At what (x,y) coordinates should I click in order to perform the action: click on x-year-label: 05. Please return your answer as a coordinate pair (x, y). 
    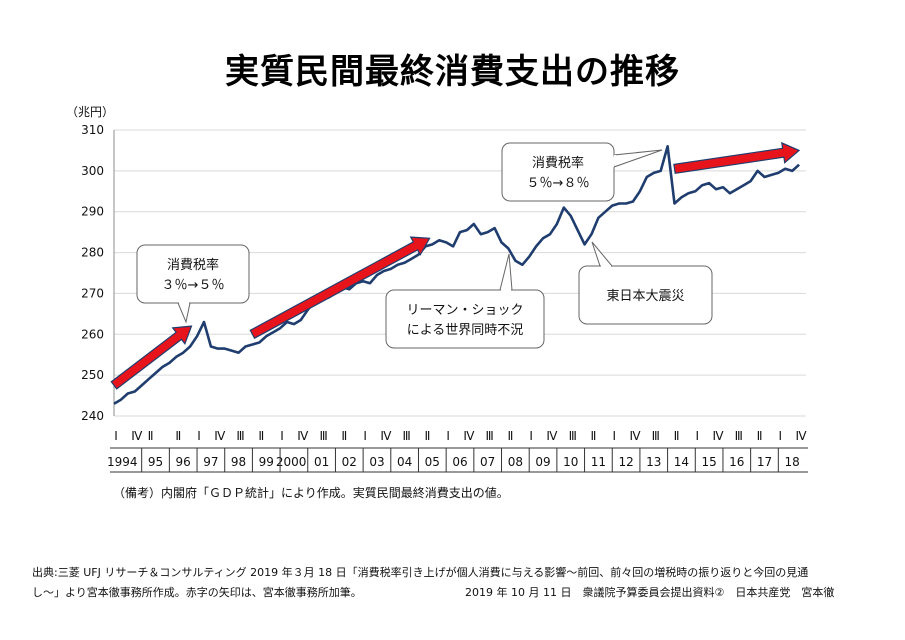
    Looking at the image, I should click on (432, 462).